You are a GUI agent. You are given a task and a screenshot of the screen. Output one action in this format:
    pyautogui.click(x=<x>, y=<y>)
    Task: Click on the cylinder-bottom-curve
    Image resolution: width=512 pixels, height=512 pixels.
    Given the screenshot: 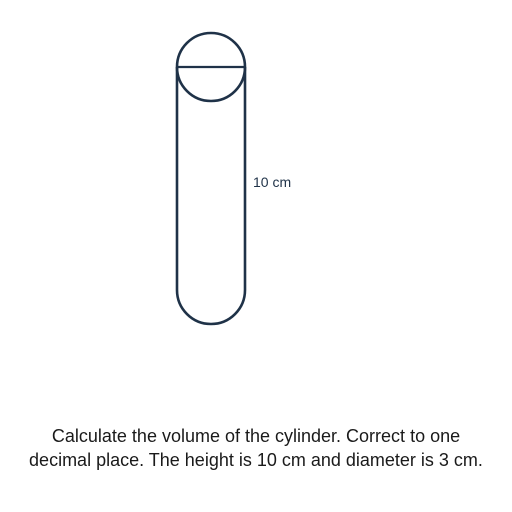 What is the action you would take?
    pyautogui.click(x=211, y=307)
    